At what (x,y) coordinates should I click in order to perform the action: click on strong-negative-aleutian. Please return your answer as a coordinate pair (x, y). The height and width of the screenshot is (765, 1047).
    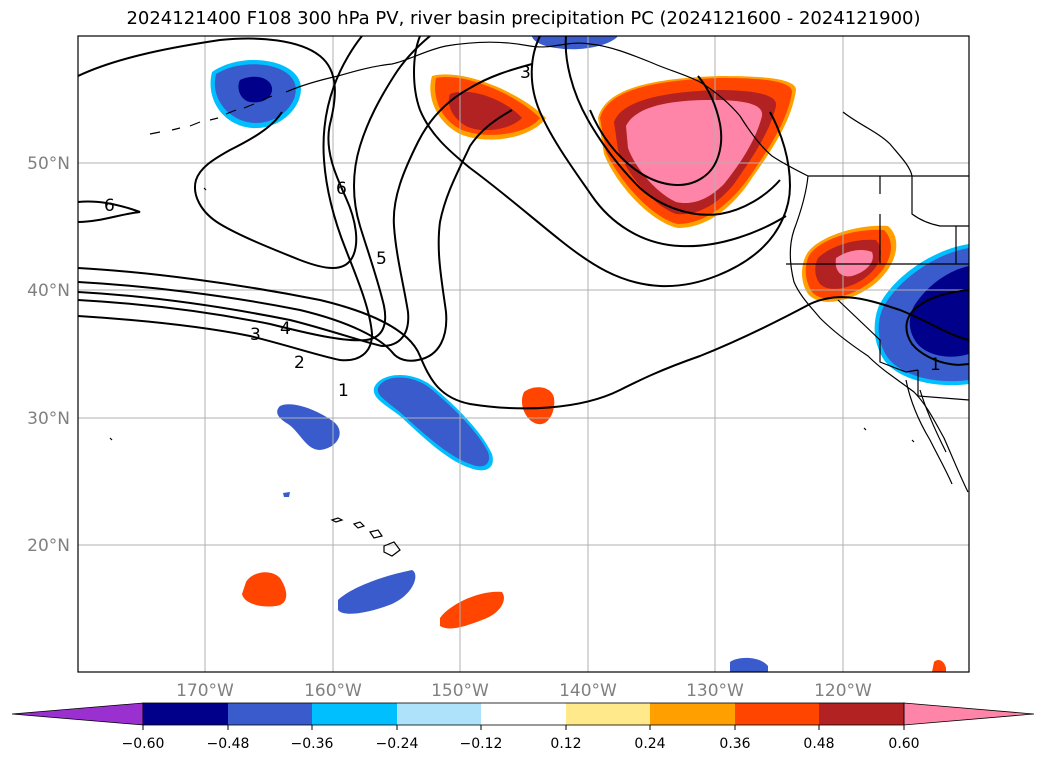
    Looking at the image, I should click on (255, 89).